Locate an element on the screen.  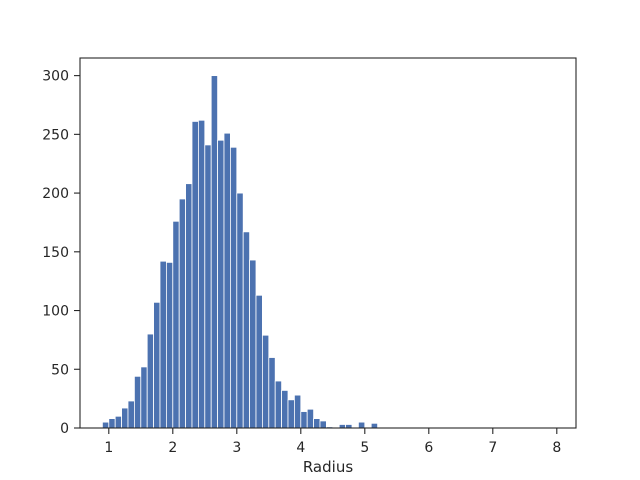
x-tick-label: 7 is located at coordinates (492, 448).